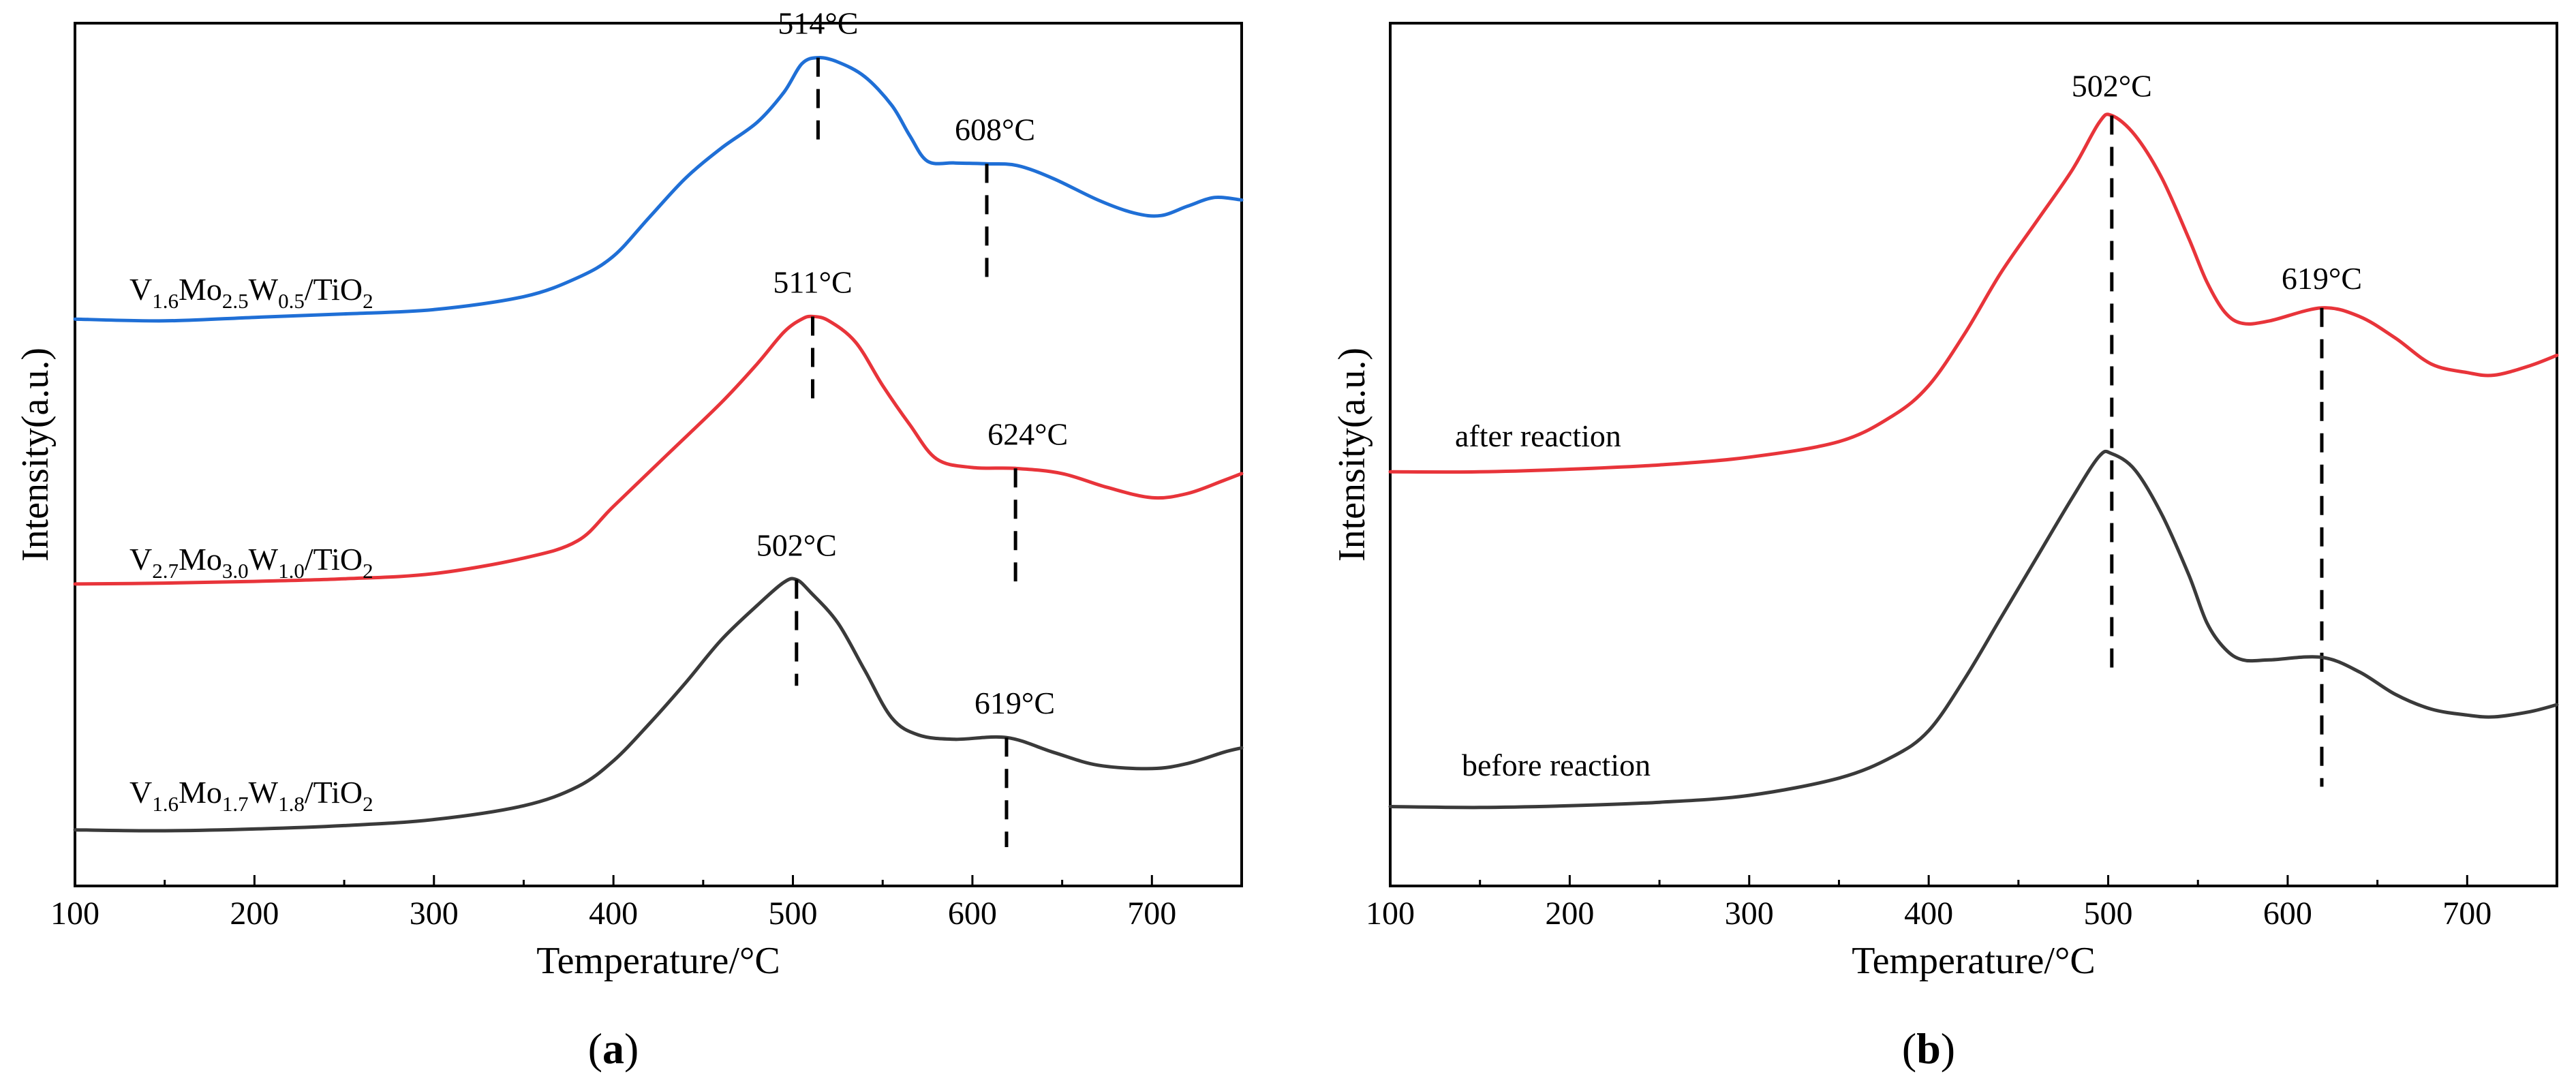 This screenshot has height=1087, width=2576. I want to click on panel-caption: (b), so click(1929, 1048).